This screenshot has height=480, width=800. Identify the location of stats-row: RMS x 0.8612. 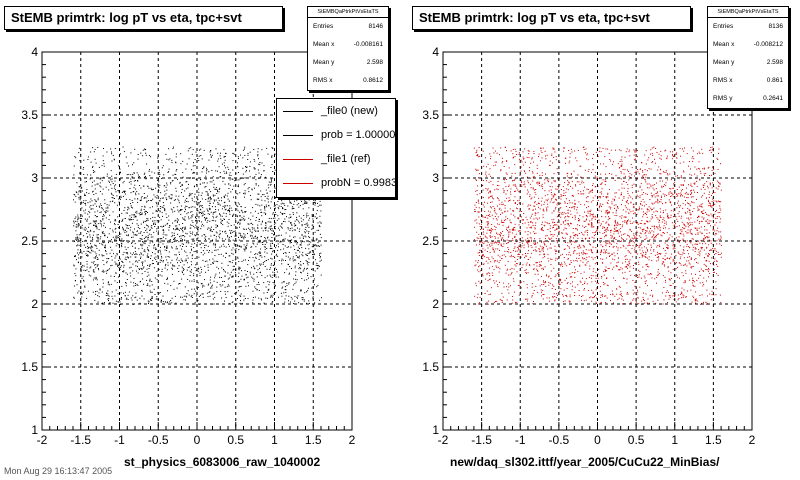
(348, 81).